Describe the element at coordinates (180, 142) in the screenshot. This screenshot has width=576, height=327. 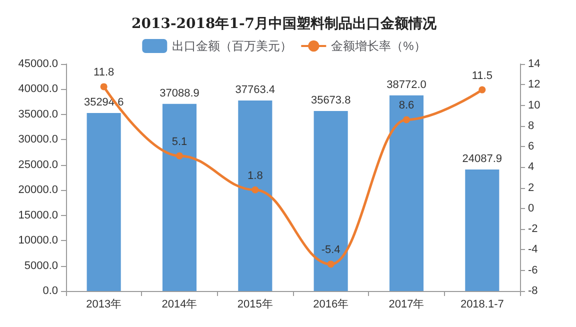
I see `data-label: 5.1` at that location.